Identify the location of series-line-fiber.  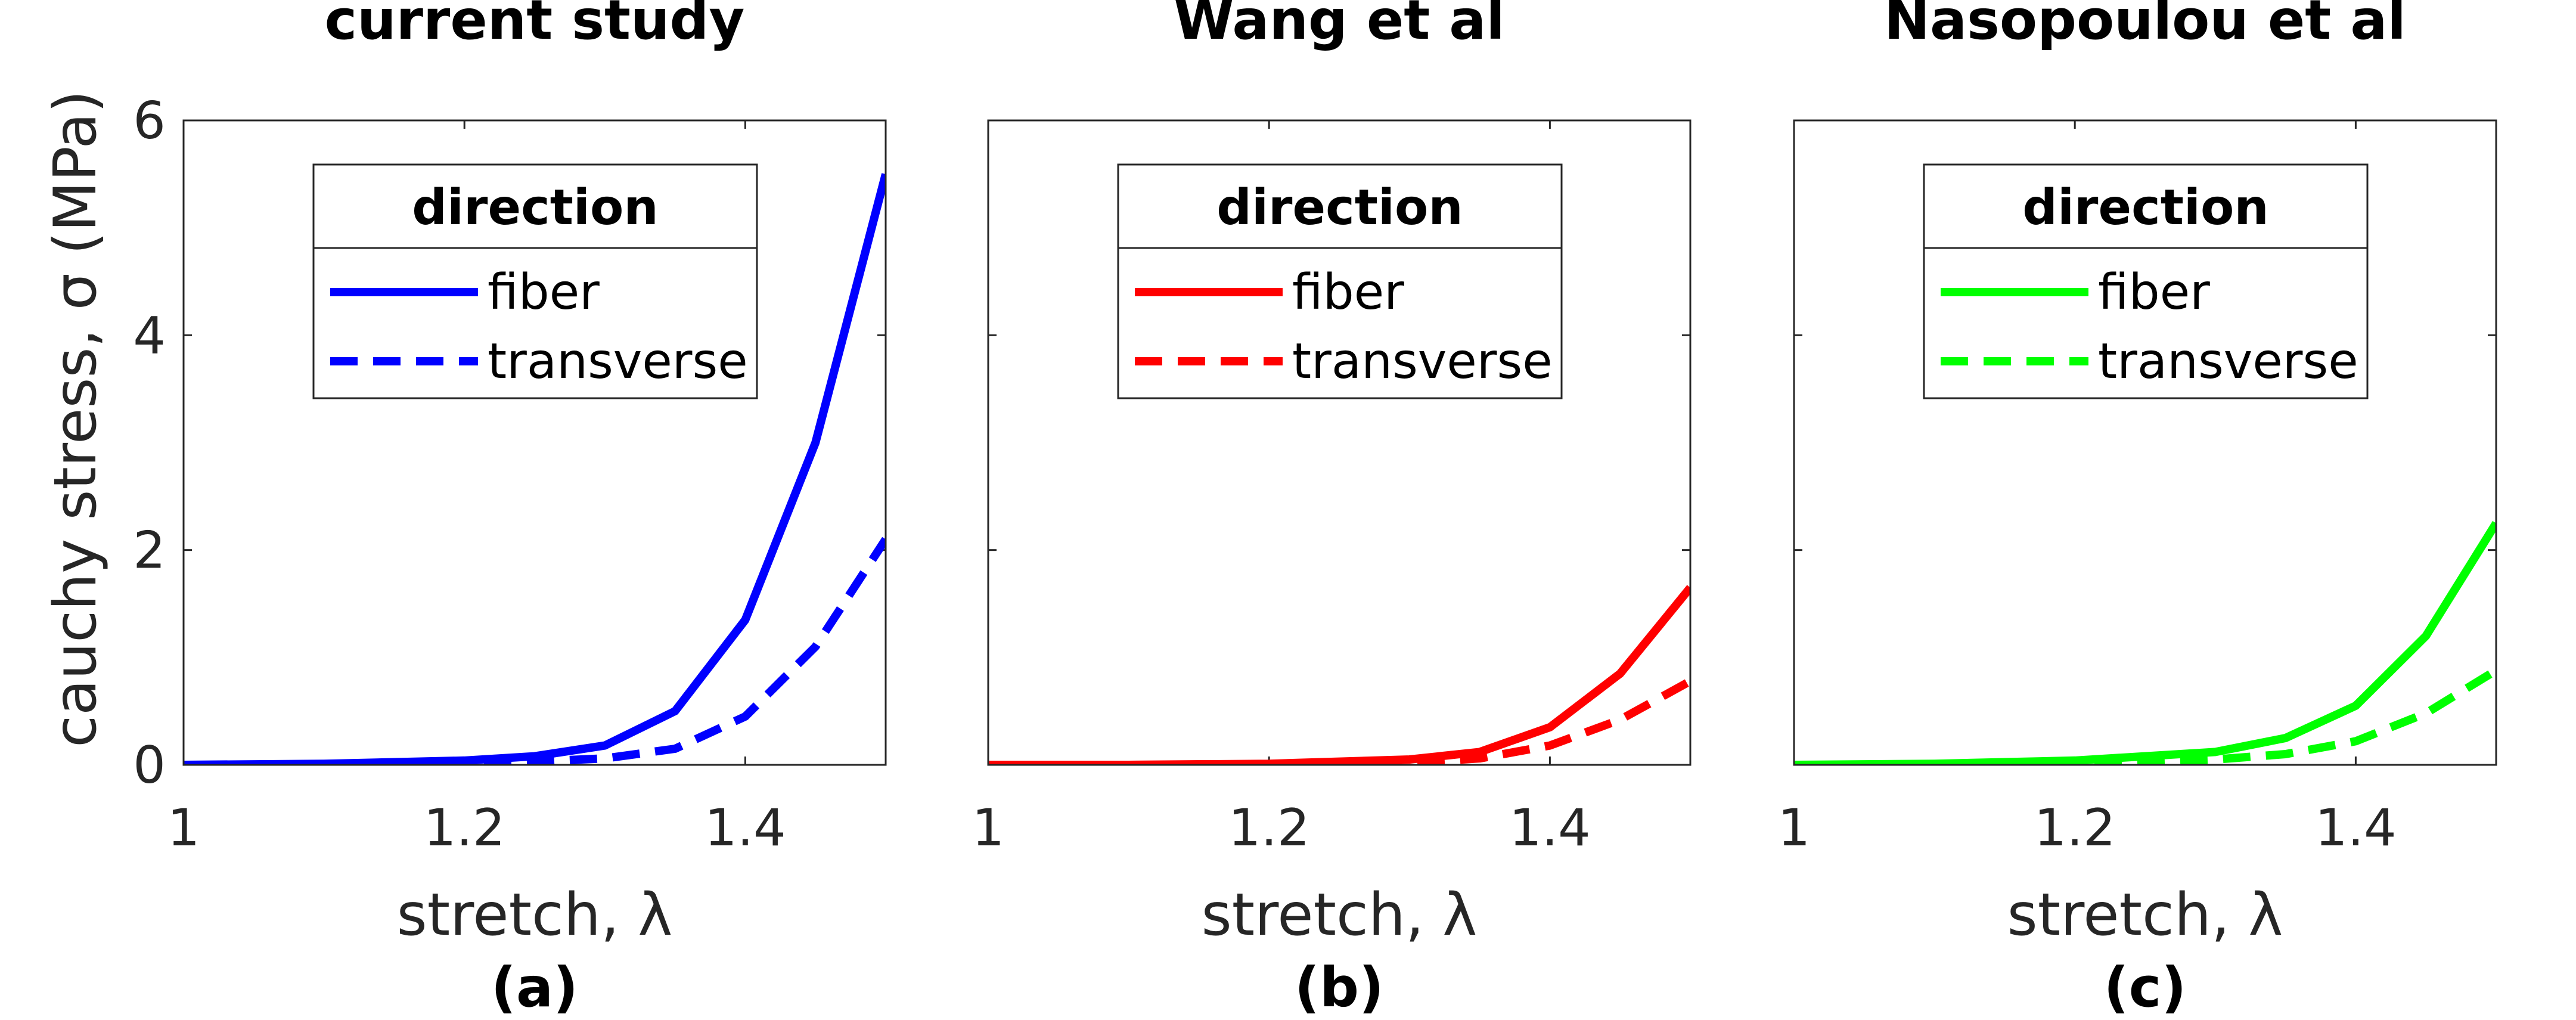
(2145, 642).